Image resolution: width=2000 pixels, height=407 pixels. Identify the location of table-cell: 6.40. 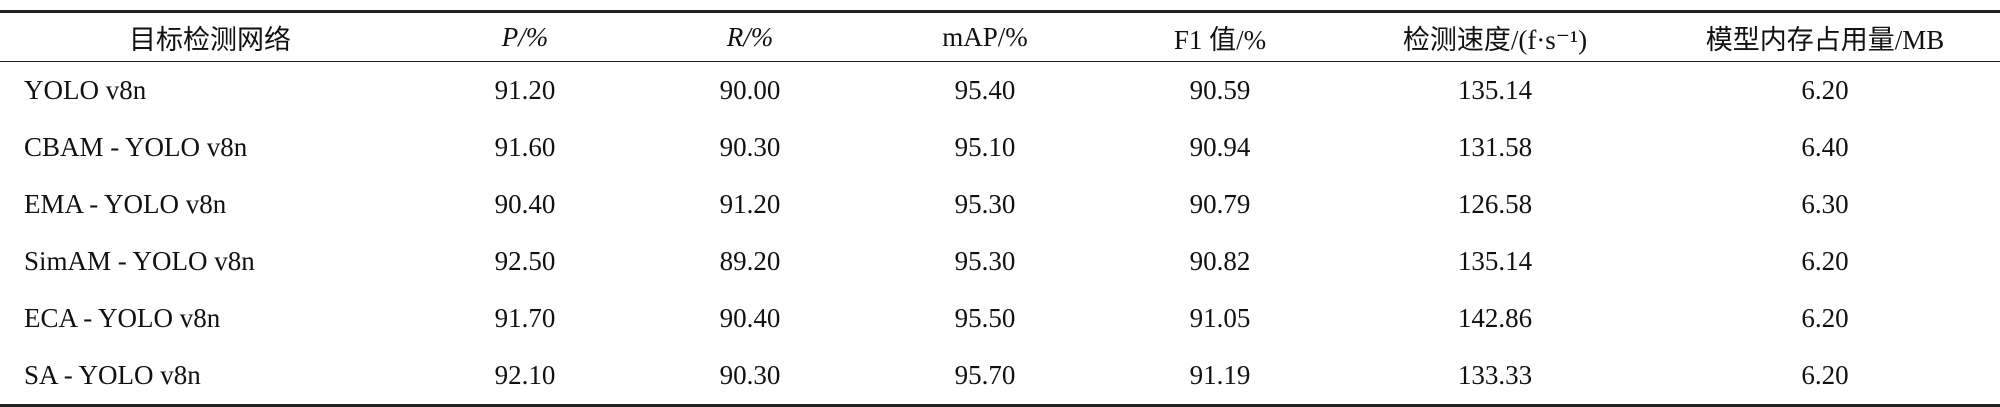
(1825, 147).